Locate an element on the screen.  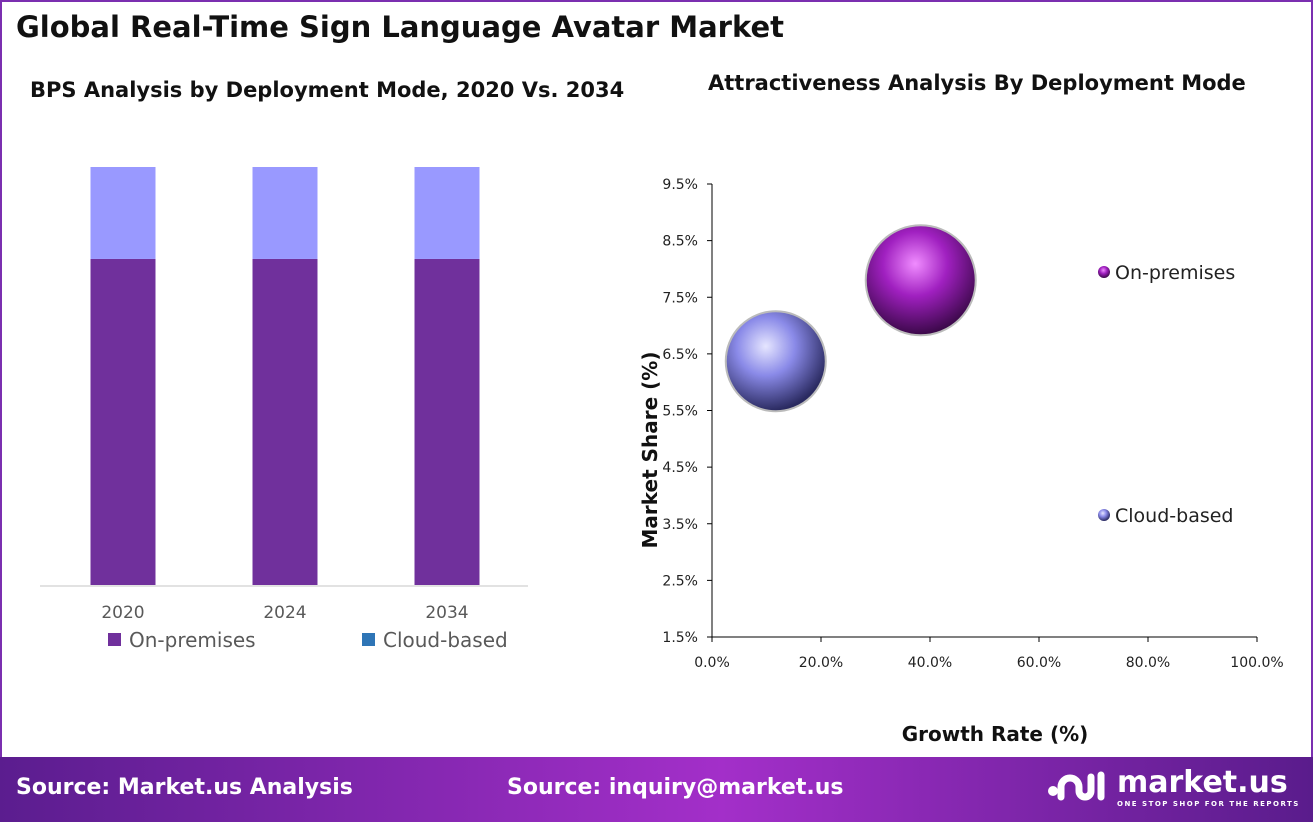
bar-on-premises-2020 is located at coordinates (123, 421).